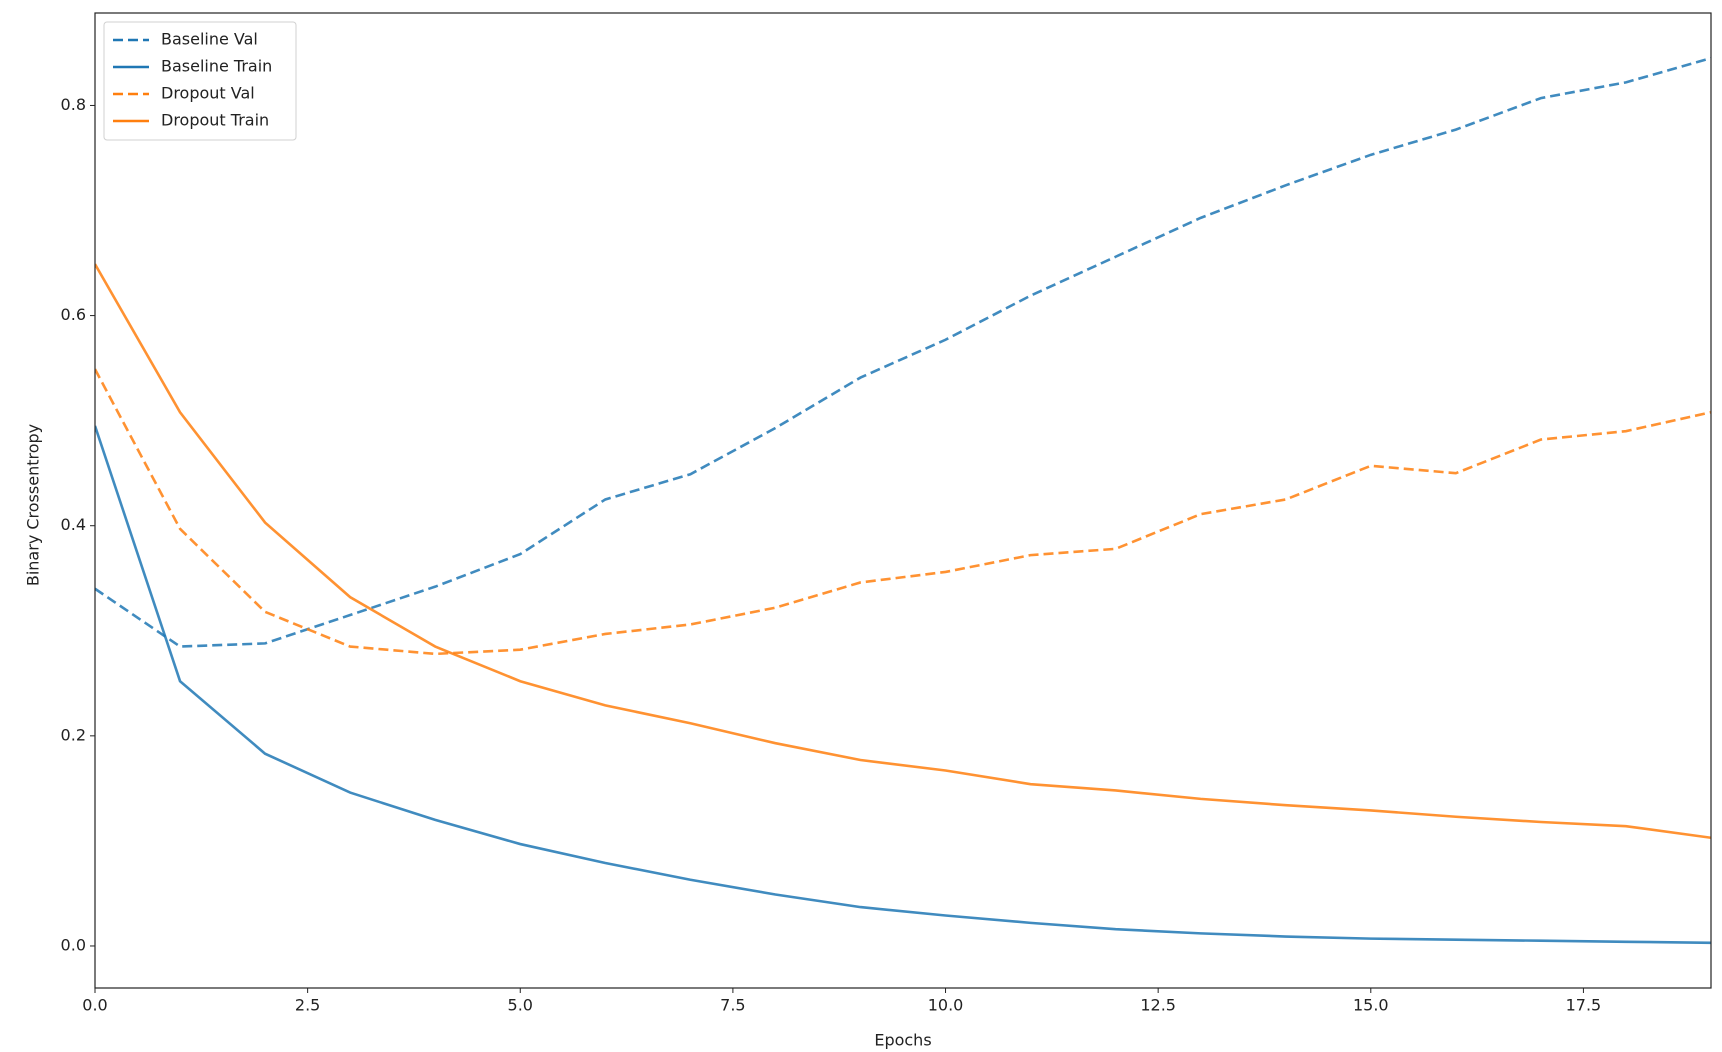  Describe the element at coordinates (73, 104) in the screenshot. I see `y-tick-label: 0.8` at that location.